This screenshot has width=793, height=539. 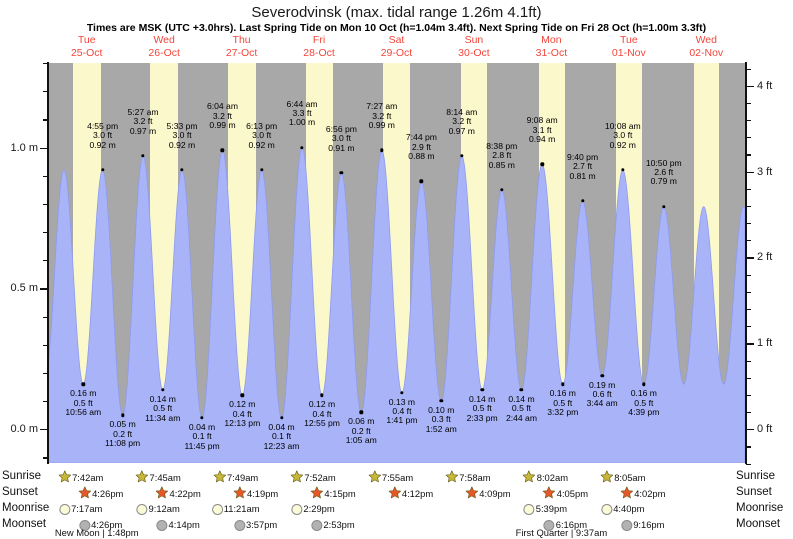 What do you see at coordinates (521, 417) in the screenshot?
I see `tide-label-line: 2:44 am` at bounding box center [521, 417].